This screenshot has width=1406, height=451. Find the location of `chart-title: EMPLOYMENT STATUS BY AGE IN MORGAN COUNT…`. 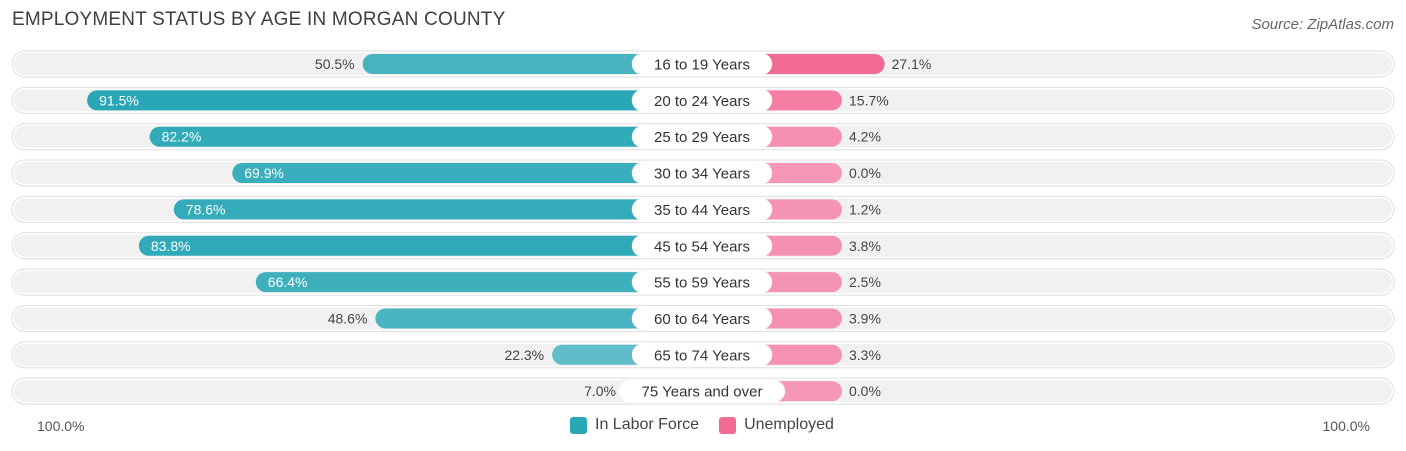

chart-title: EMPLOYMENT STATUS BY AGE IN MORGAN COUNT… is located at coordinates (259, 19).